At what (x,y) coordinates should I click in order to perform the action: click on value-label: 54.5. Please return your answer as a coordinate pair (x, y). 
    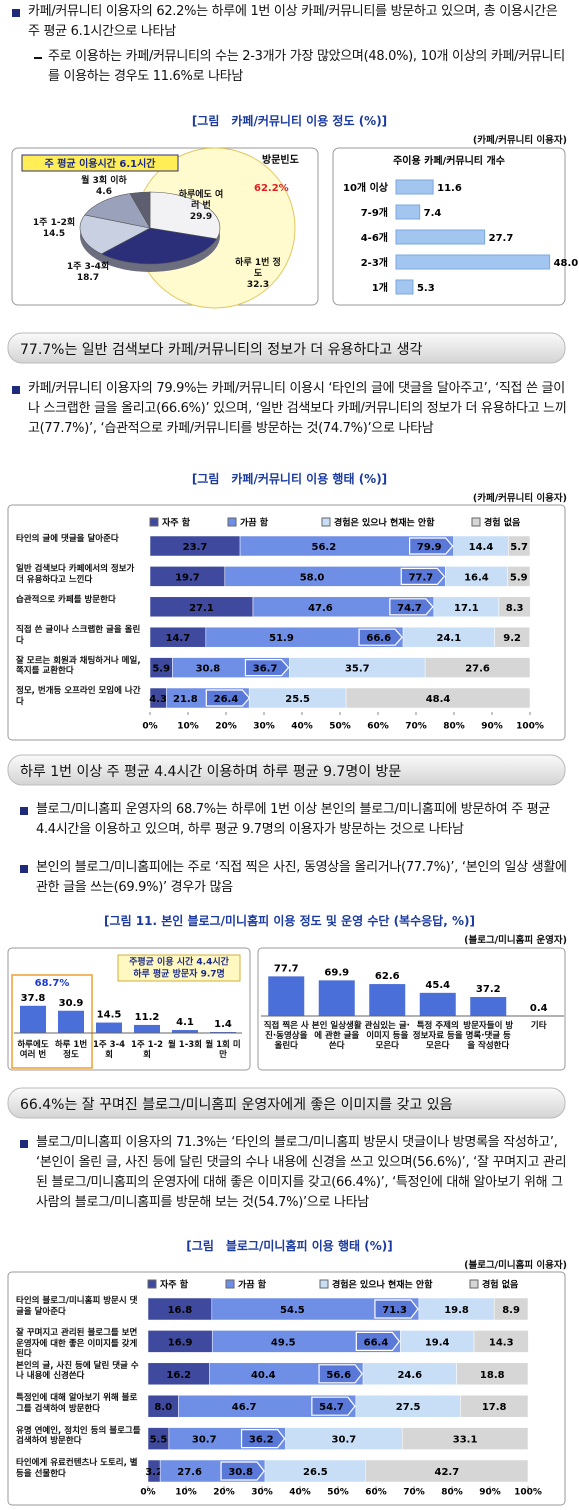
    Looking at the image, I should click on (292, 1310).